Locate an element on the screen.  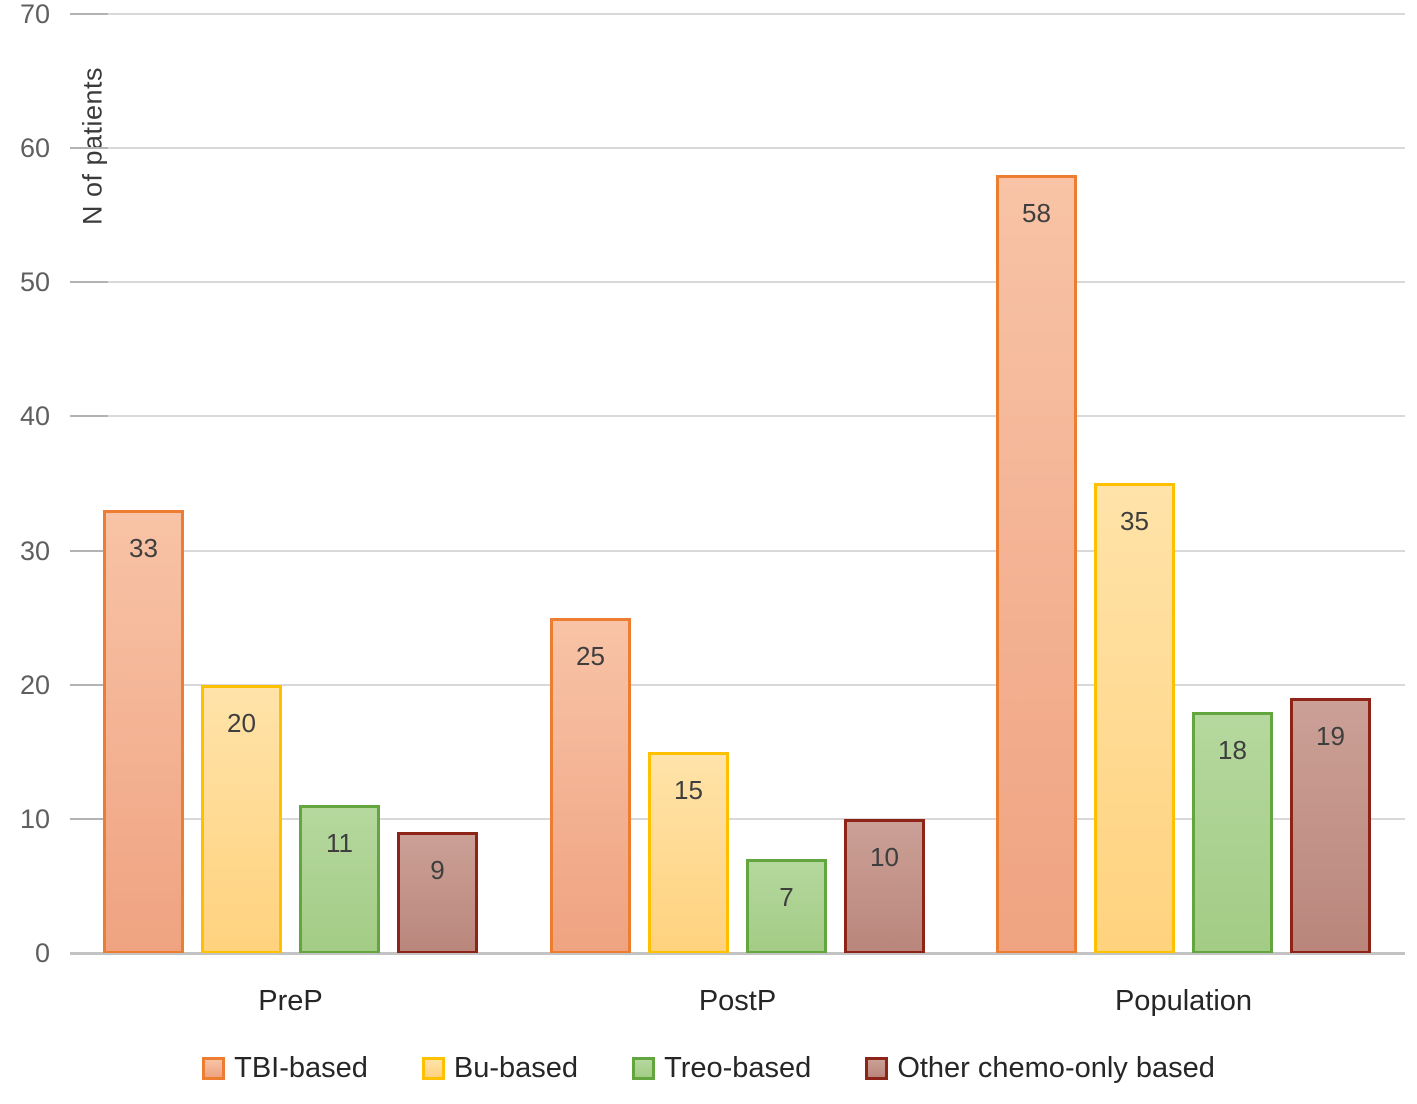
bar-bu-based-prep: 20 is located at coordinates (241, 819).